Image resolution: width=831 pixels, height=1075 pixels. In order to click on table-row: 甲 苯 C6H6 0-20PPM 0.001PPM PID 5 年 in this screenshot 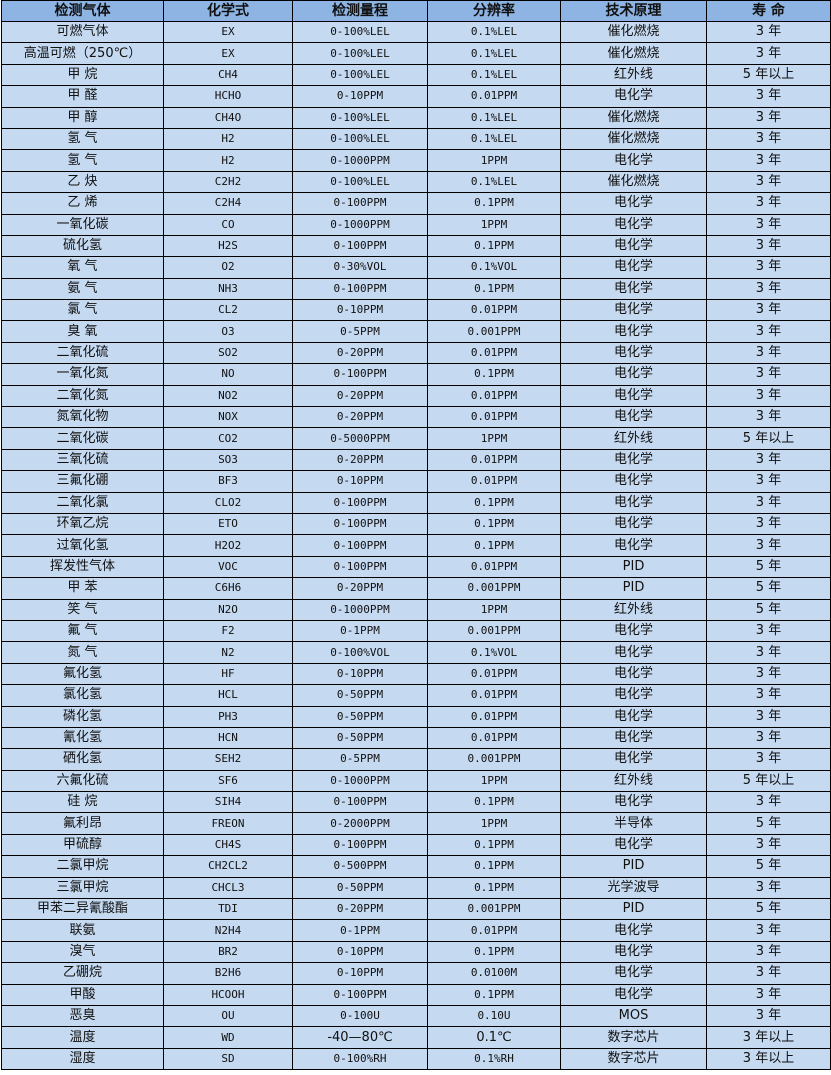, I will do `click(416, 588)`.